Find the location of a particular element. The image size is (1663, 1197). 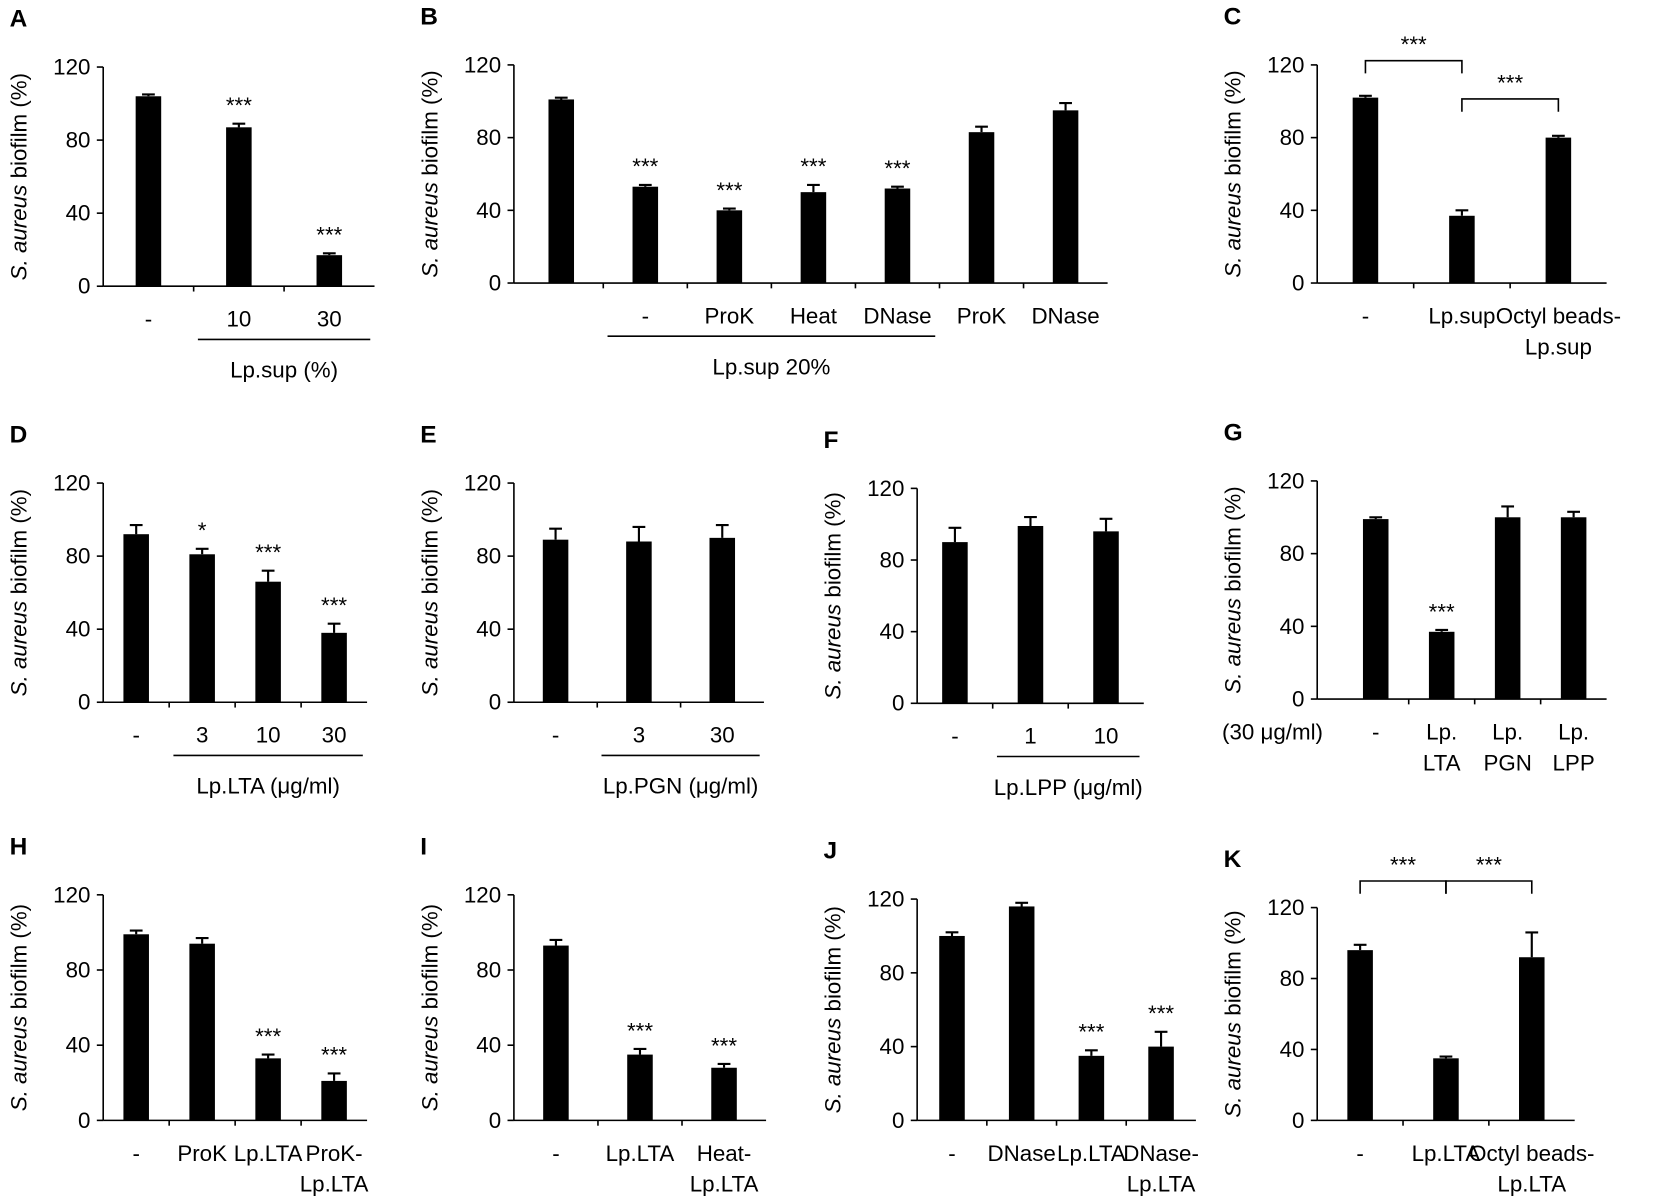

x-tick-label: Lp.sup is located at coordinates (1558, 346).